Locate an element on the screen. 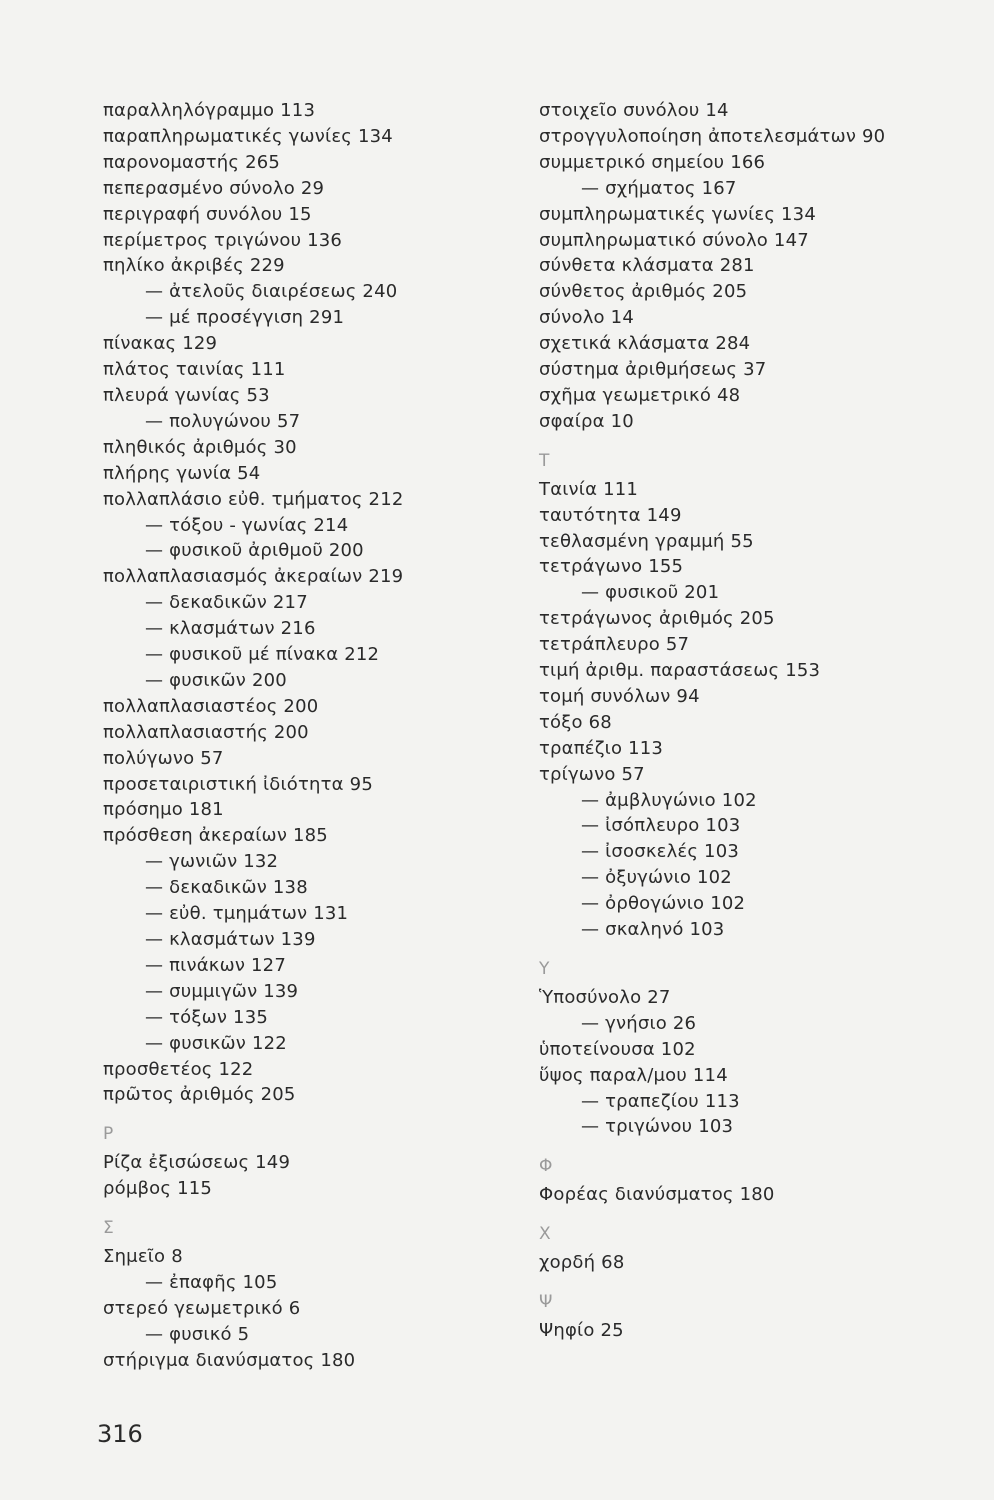  index-entry: τιμή ἀριθμ. παραστάσεως 153 is located at coordinates (680, 671).